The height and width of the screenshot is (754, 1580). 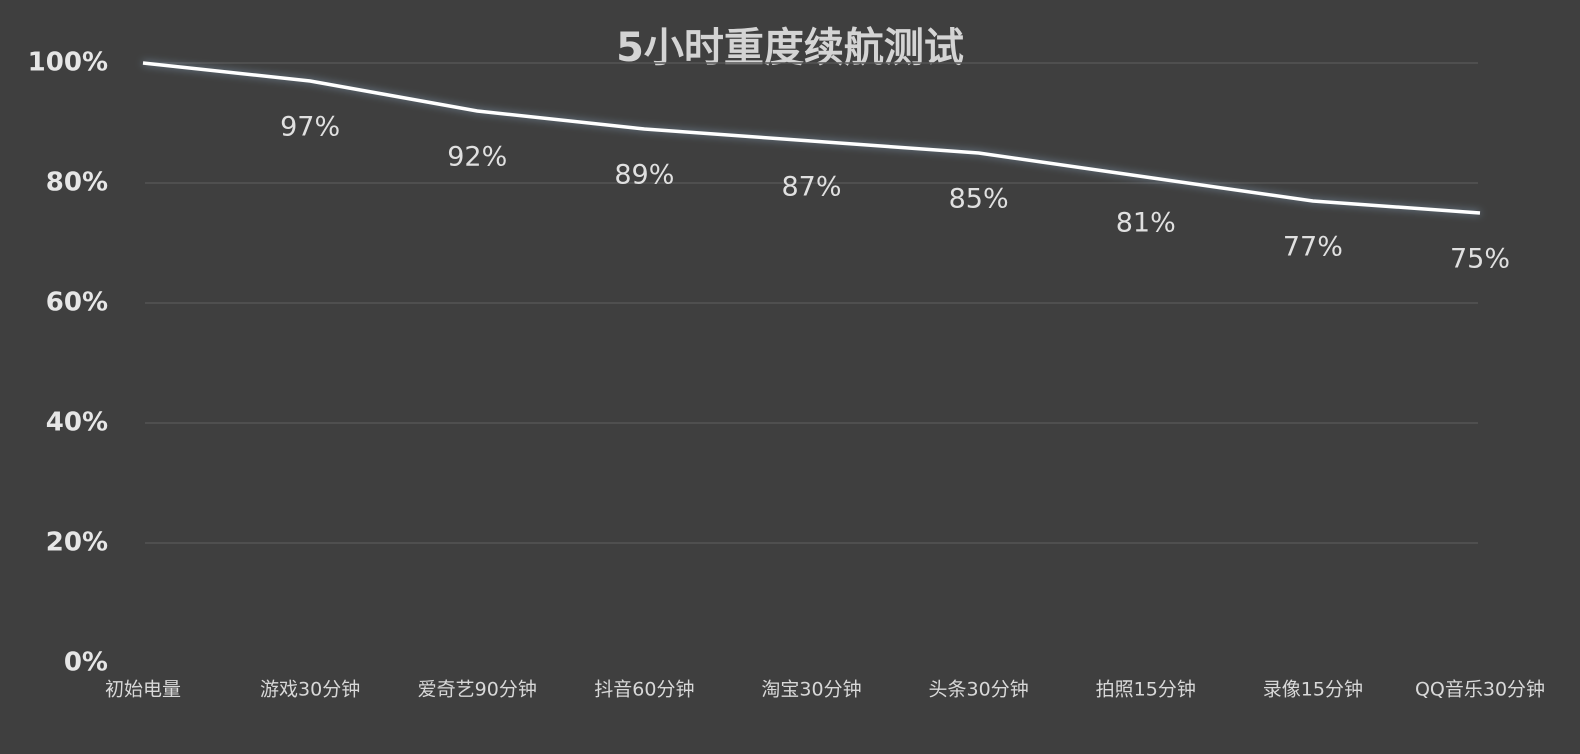 What do you see at coordinates (1146, 223) in the screenshot?
I see `data-label: 81%` at bounding box center [1146, 223].